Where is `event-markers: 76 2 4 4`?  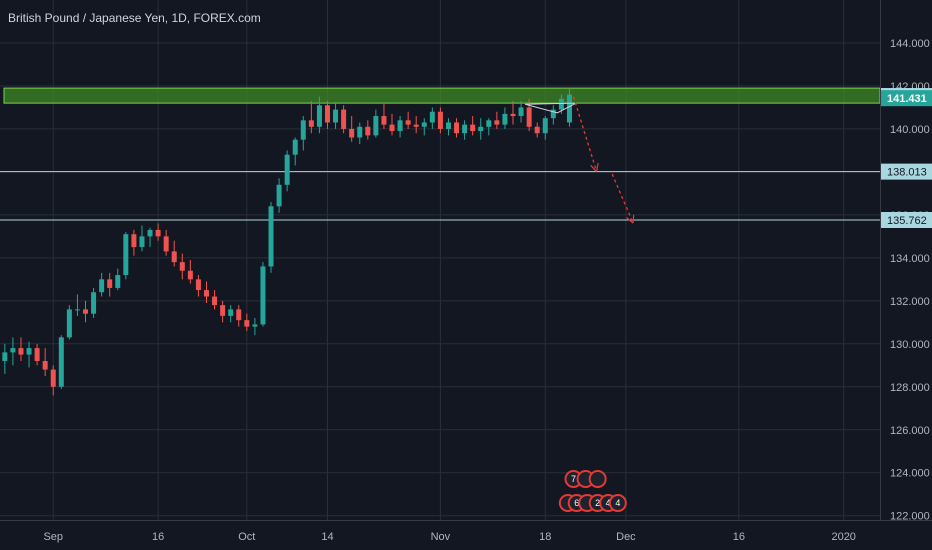 event-markers: 76 2 4 4 is located at coordinates (592, 491).